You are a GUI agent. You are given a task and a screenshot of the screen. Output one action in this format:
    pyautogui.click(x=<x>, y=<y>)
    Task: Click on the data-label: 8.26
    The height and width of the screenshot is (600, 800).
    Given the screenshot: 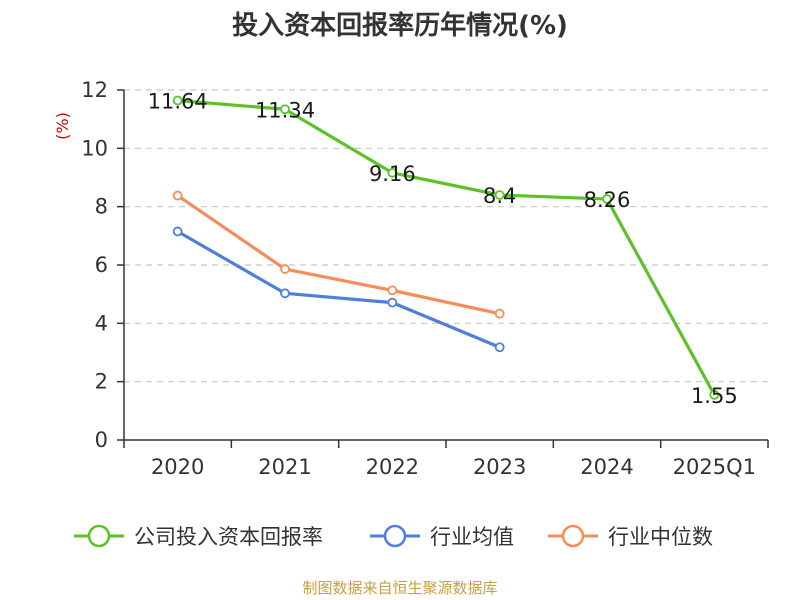 What is the action you would take?
    pyautogui.click(x=607, y=200)
    